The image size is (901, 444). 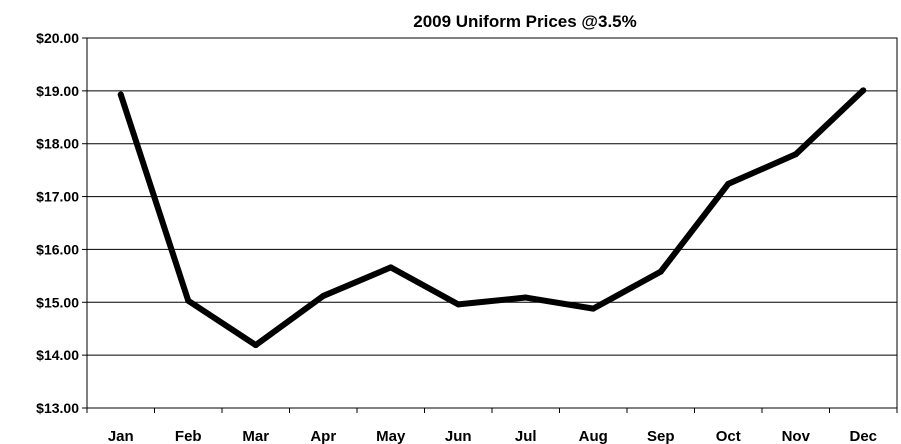 I want to click on y-tick-label: $17.00, so click(x=57, y=197).